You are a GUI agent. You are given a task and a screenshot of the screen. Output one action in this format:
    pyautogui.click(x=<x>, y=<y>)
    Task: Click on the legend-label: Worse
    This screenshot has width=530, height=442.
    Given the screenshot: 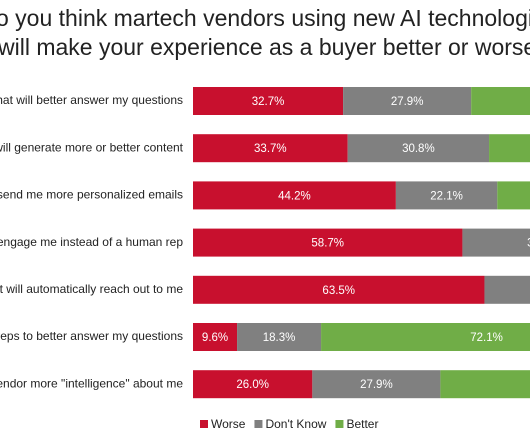 What is the action you would take?
    pyautogui.click(x=228, y=424)
    